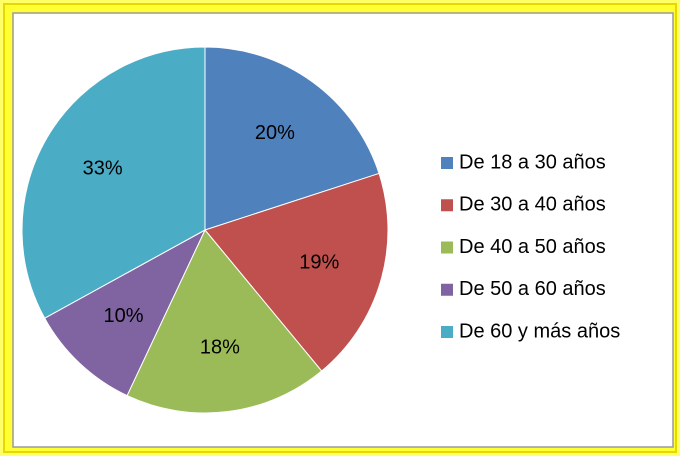  Describe the element at coordinates (275, 133) in the screenshot. I see `data-label: 20%` at that location.